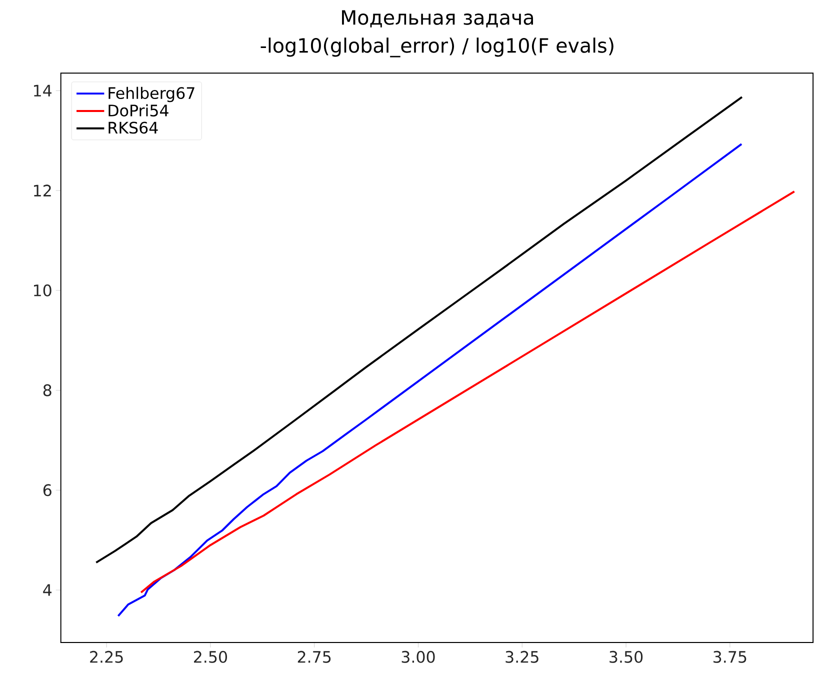 The image size is (817, 680). What do you see at coordinates (730, 656) in the screenshot?
I see `x-tick-label: 3.75` at bounding box center [730, 656].